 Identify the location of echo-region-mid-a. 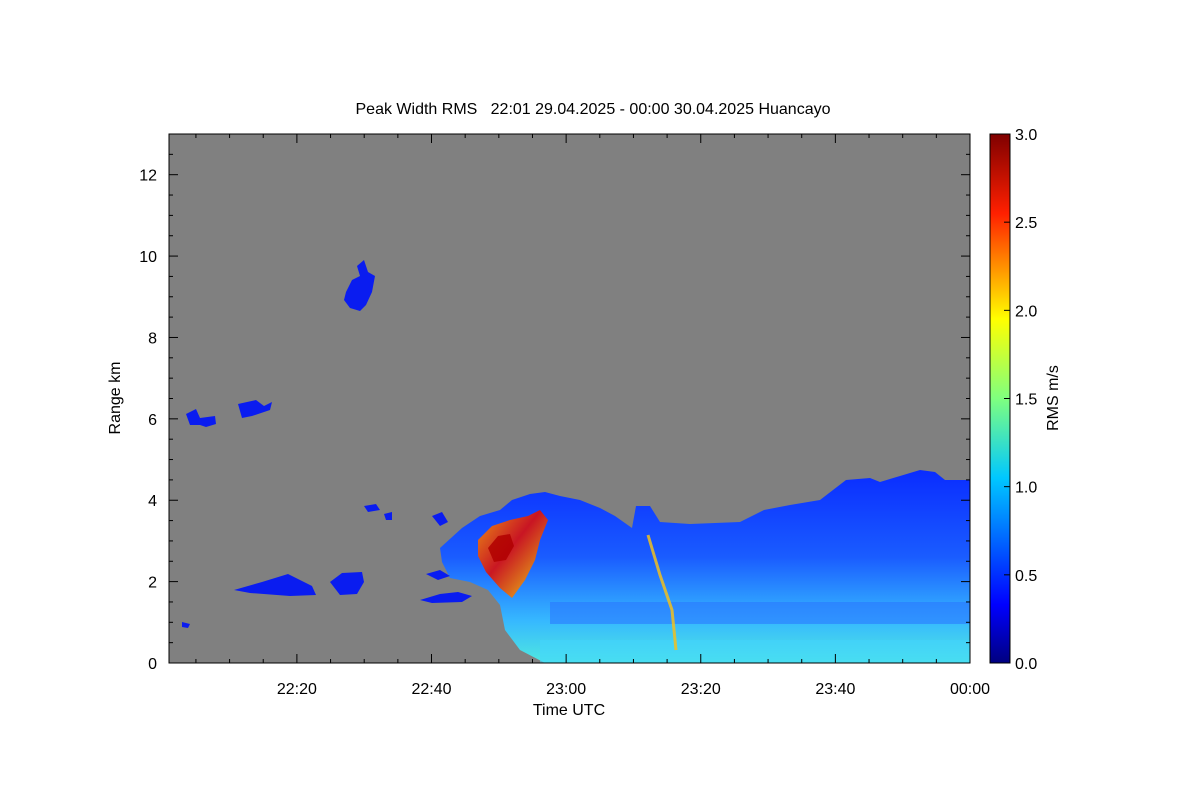
(201, 418).